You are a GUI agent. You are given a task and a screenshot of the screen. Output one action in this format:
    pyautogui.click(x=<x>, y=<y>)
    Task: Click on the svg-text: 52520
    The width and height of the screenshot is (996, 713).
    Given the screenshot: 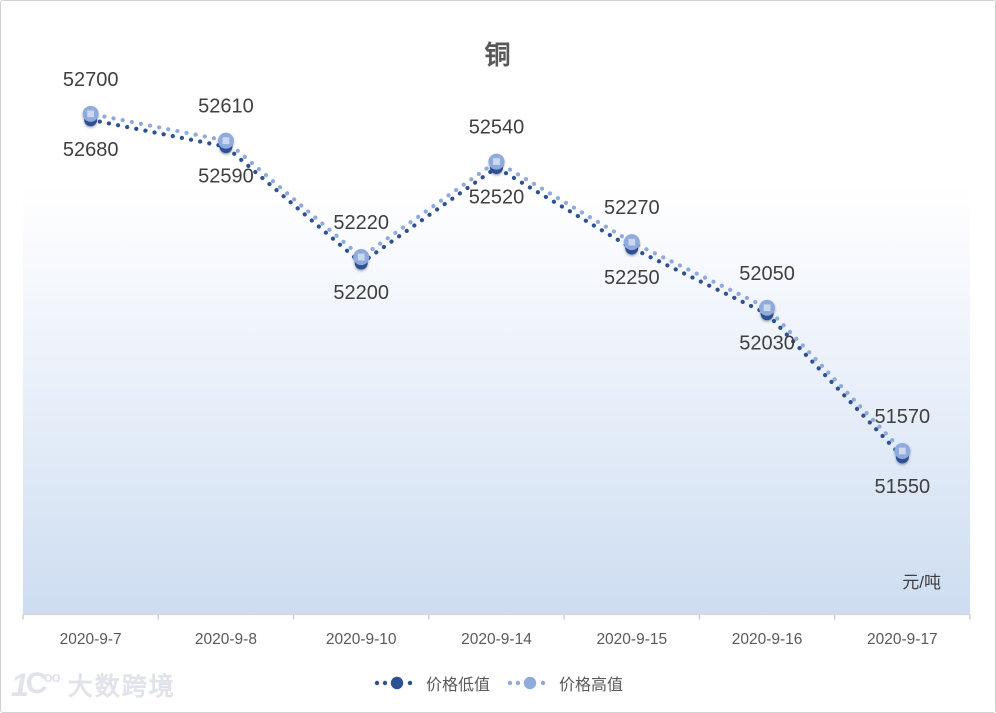 What is the action you would take?
    pyautogui.click(x=497, y=198)
    